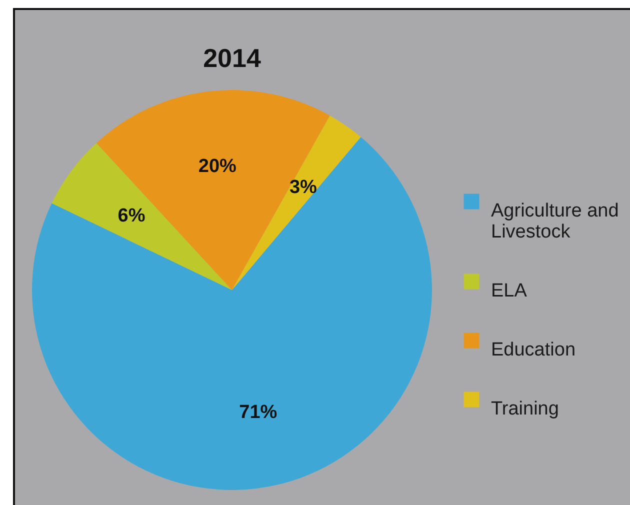 The image size is (630, 505). Describe the element at coordinates (213, 190) in the screenshot. I see `pie-slice` at that location.